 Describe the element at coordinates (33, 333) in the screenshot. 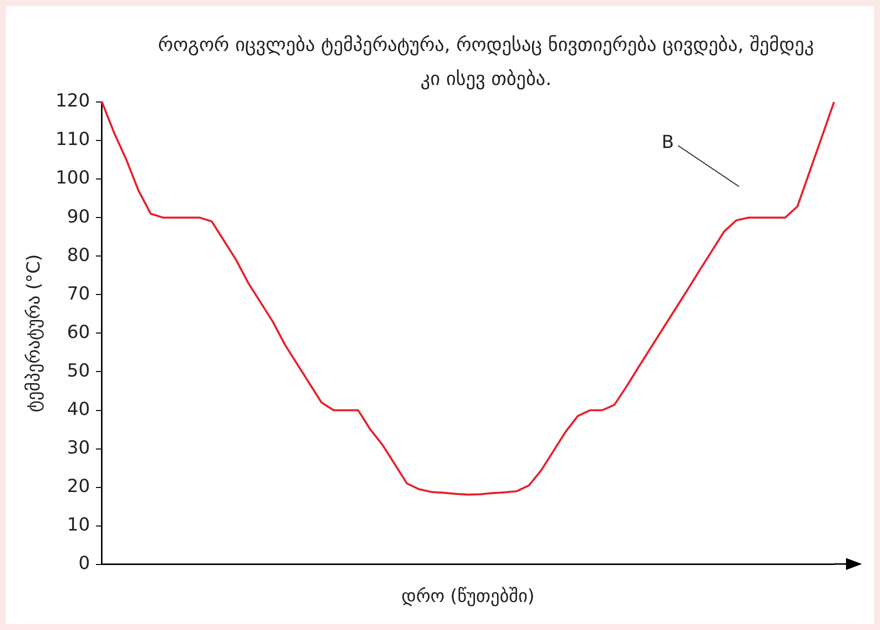

I see `y-axis-title: ტემპერატურა (°C)` at that location.